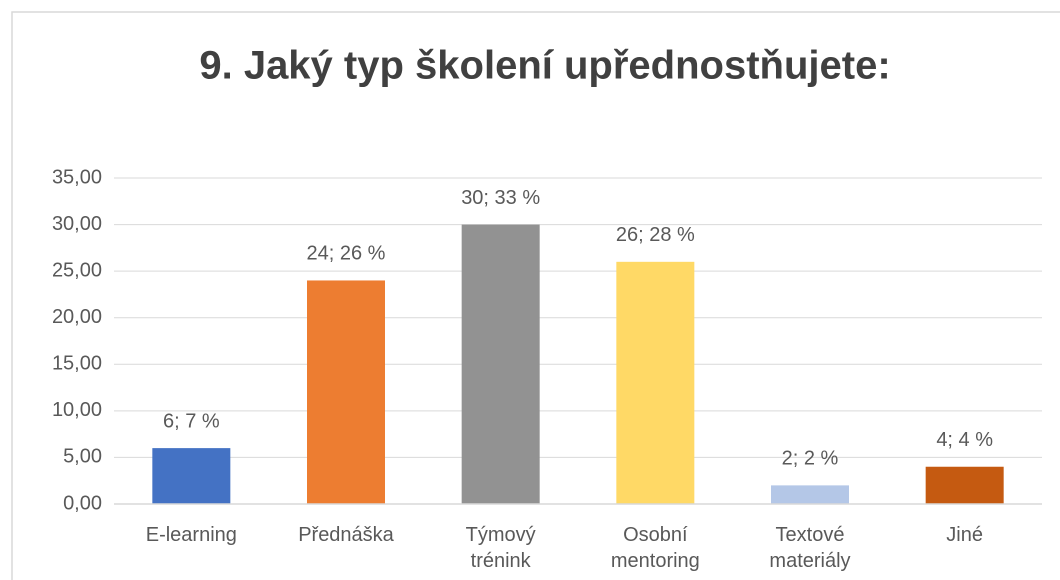 Image resolution: width=1060 pixels, height=580 pixels. What do you see at coordinates (346, 254) in the screenshot?
I see `data-label: 24; 26 %` at bounding box center [346, 254].